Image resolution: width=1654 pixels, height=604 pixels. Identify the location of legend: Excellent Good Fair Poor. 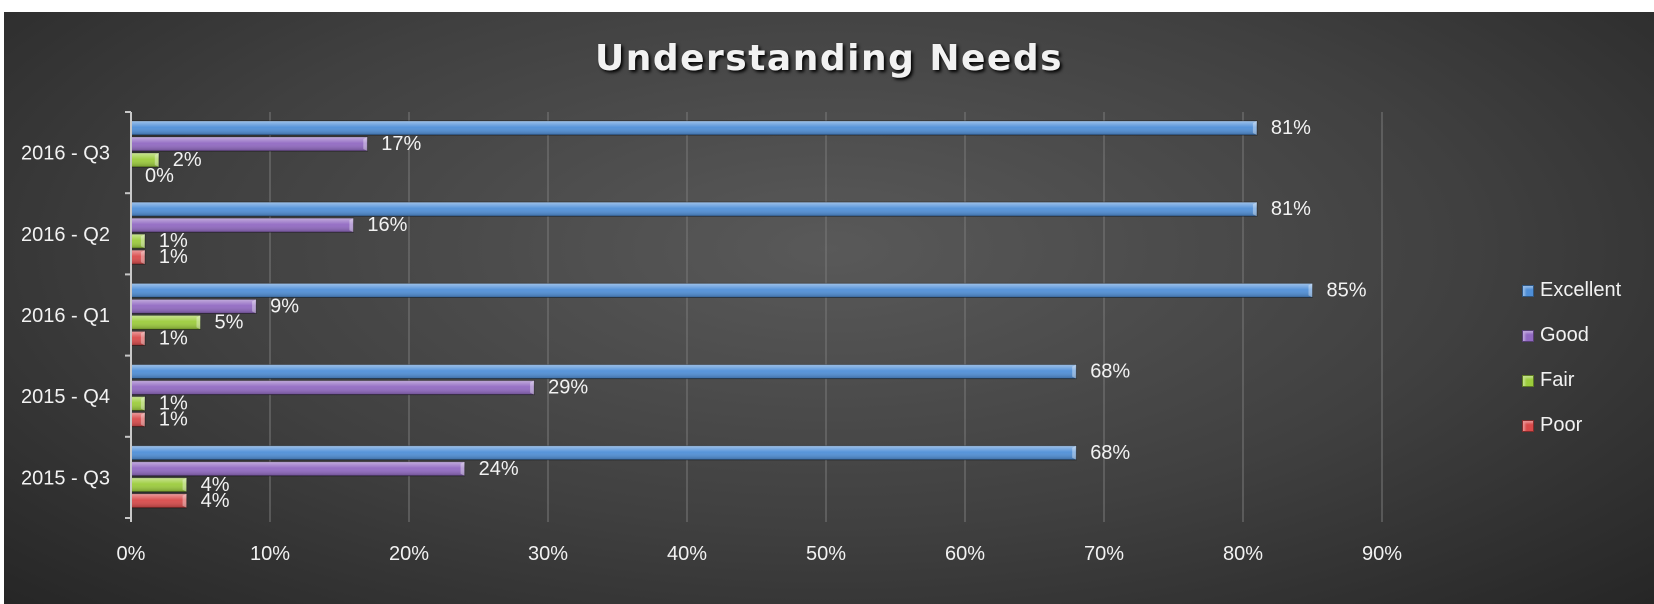
(1571, 358).